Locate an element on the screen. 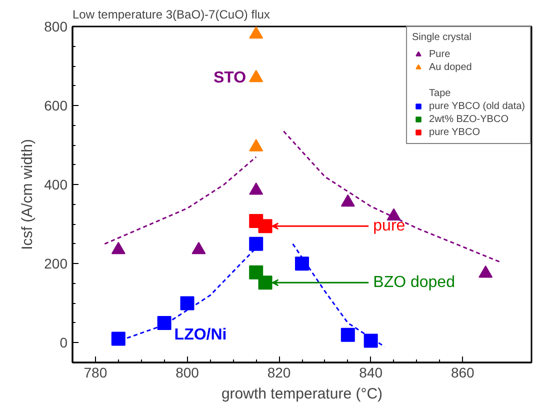 This screenshot has height=405, width=536. y-tick-label: 600 is located at coordinates (56, 106).